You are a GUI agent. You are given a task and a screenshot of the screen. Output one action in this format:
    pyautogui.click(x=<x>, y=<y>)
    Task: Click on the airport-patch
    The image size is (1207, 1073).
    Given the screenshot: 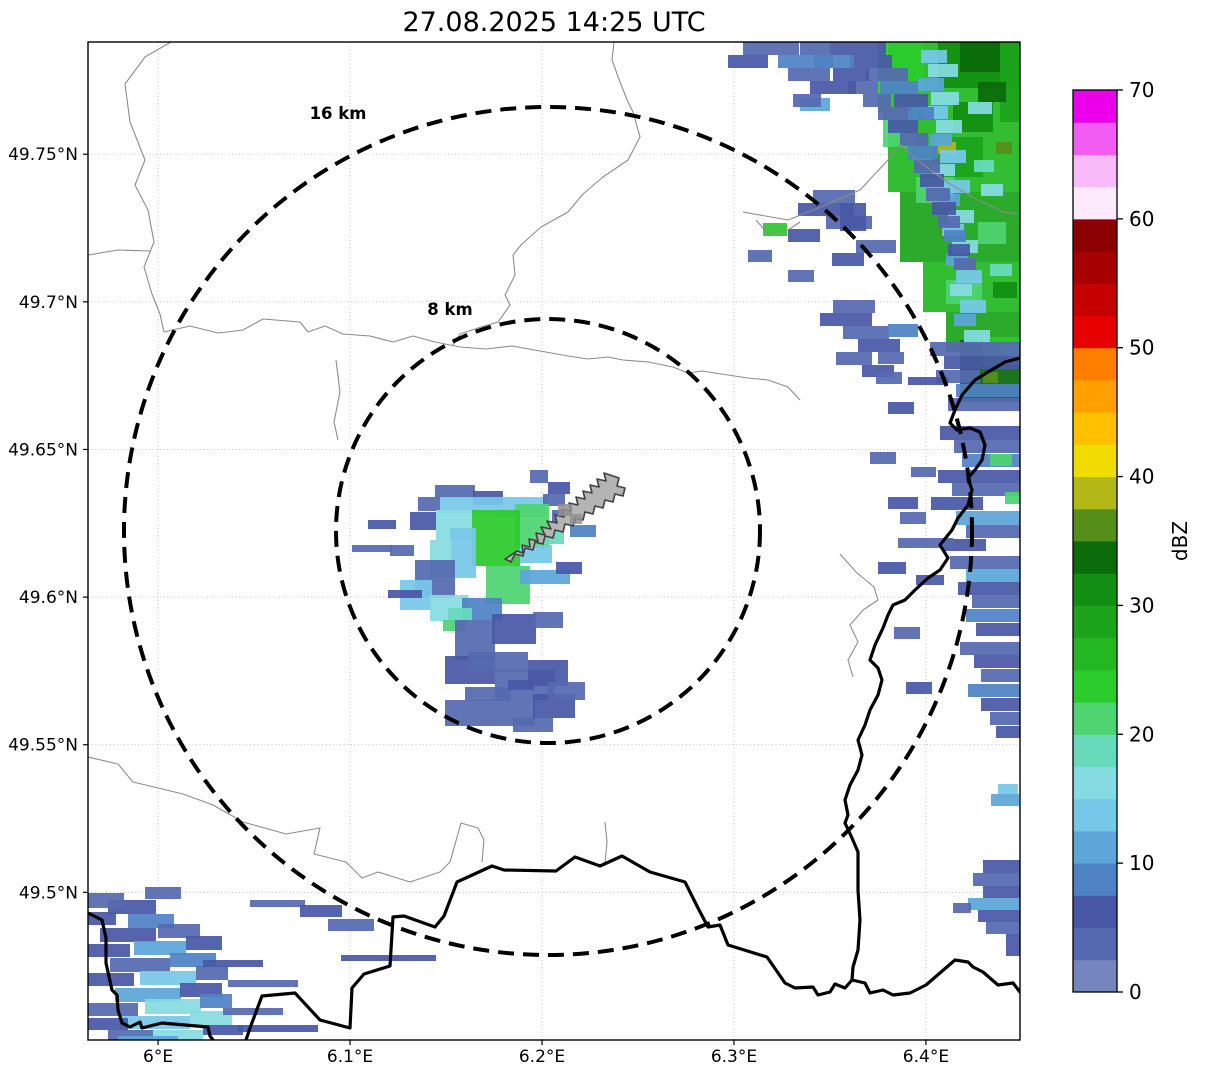 What is the action you would take?
    pyautogui.click(x=576, y=519)
    